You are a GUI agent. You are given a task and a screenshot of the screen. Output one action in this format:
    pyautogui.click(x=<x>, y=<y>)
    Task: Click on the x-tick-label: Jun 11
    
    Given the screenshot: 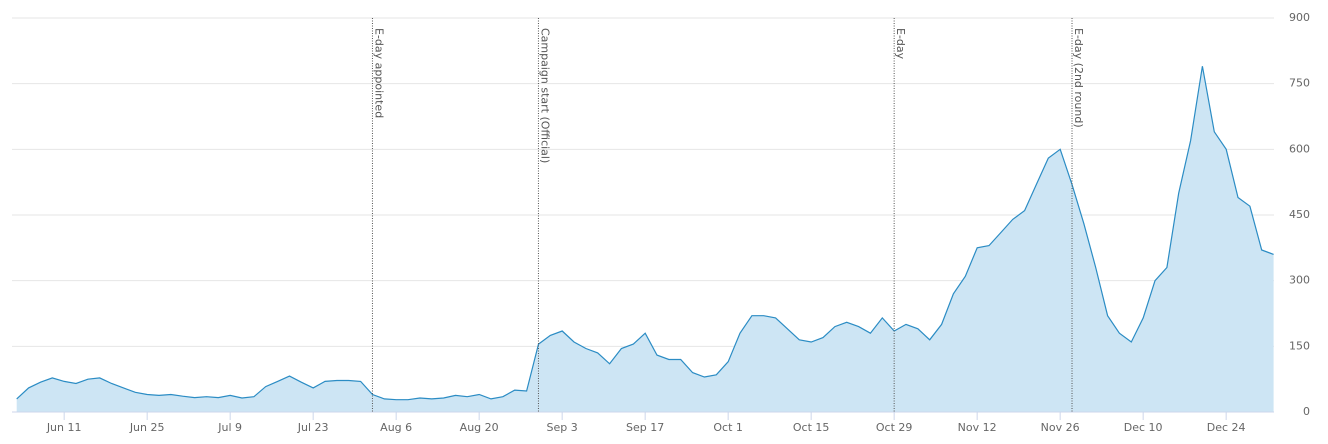 What is the action you would take?
    pyautogui.click(x=64, y=427)
    